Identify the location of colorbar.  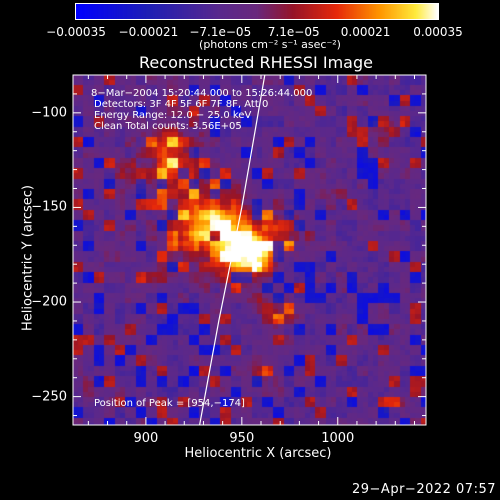
(257, 11).